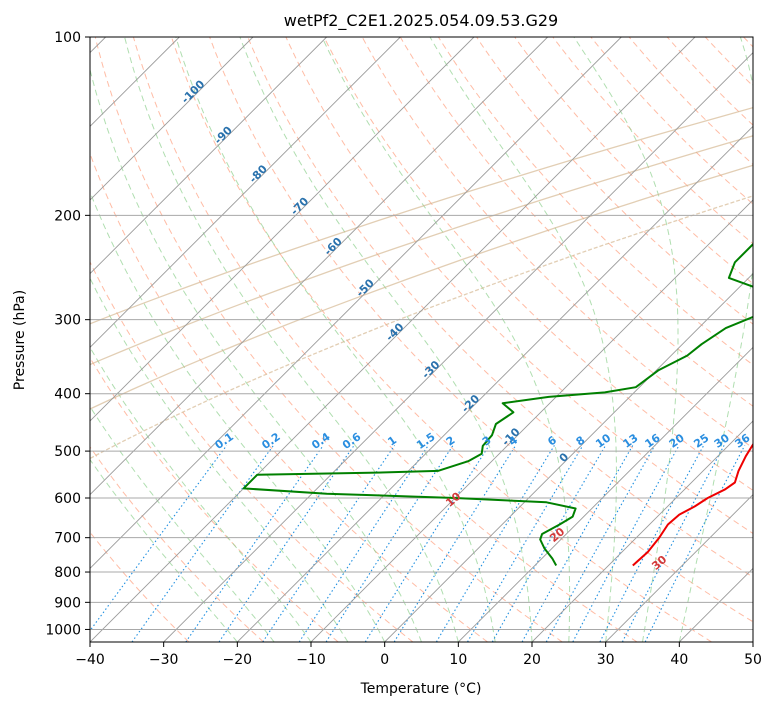  Describe the element at coordinates (421, 689) in the screenshot. I see `x-axis-label: Temperature (°C)` at that location.